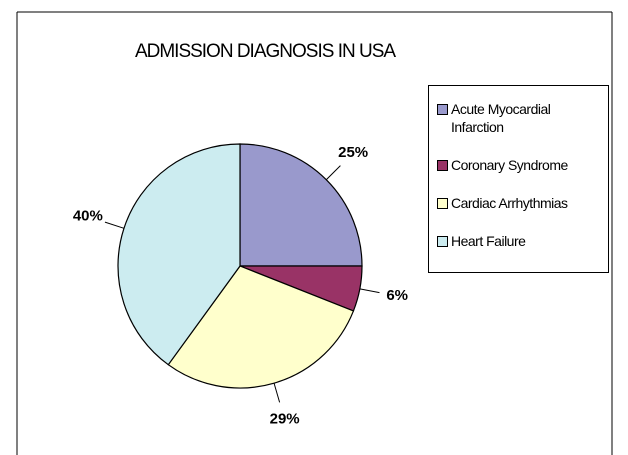  I want to click on legend-label: Cardiac Arrhythmias, so click(509, 203).